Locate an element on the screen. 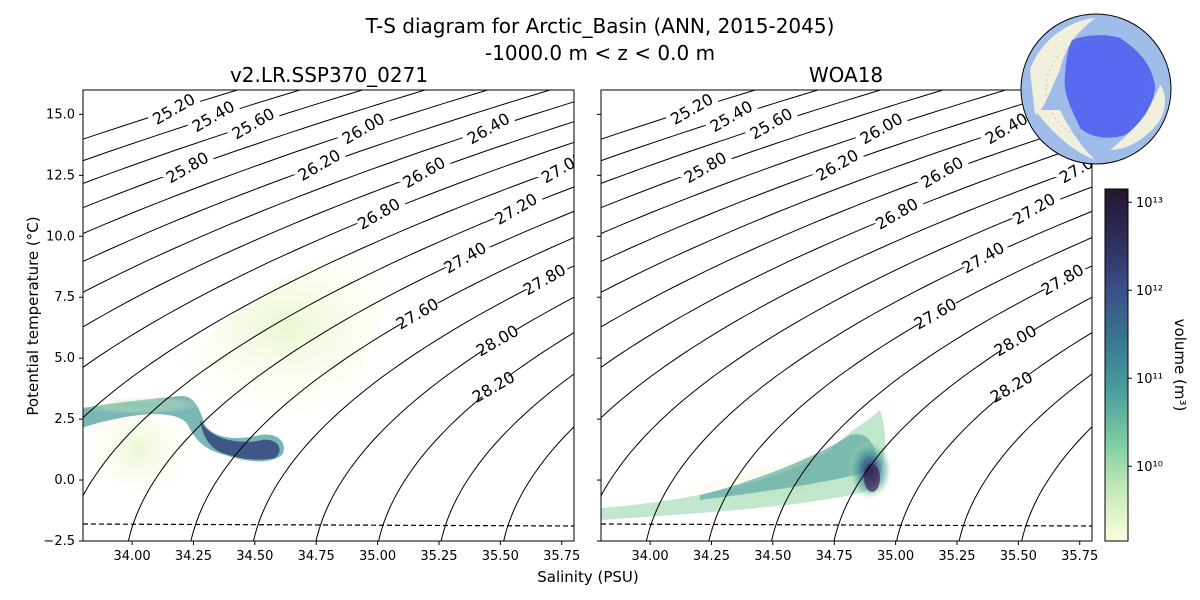 The height and width of the screenshot is (600, 1200). inset-region-map is located at coordinates (1096, 89).